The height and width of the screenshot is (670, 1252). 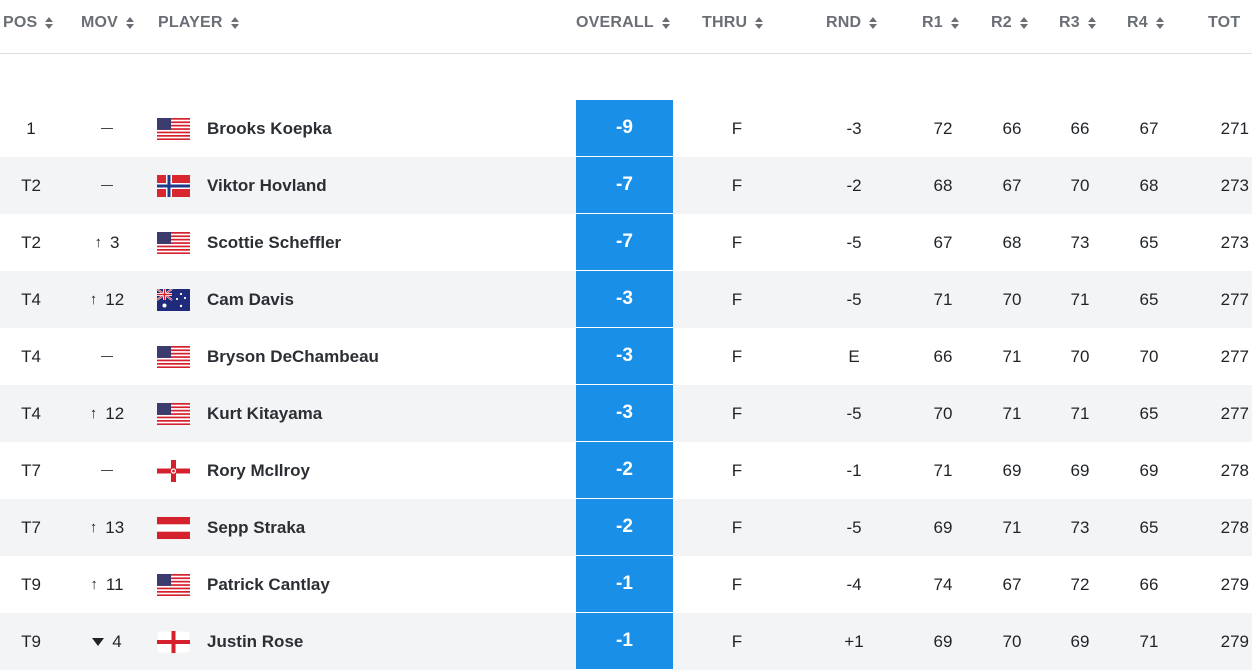 I want to click on column-header-r4: R4, so click(x=1145, y=23).